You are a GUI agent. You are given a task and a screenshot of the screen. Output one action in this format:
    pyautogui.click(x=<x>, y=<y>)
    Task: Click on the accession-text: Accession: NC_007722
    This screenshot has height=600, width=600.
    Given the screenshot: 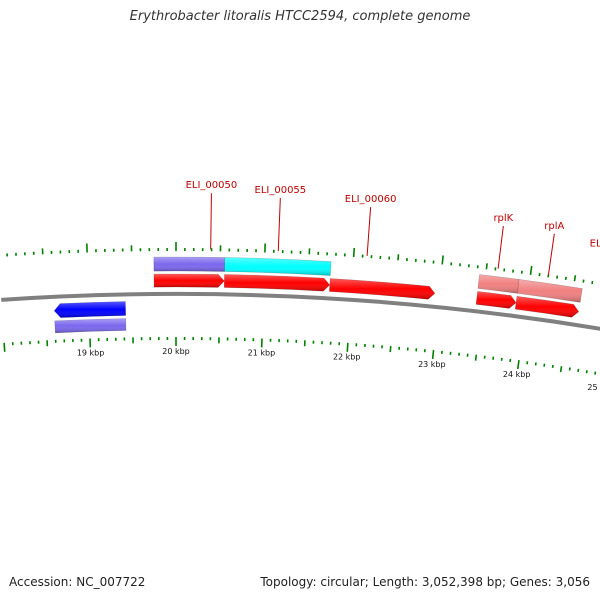 What is the action you would take?
    pyautogui.click(x=77, y=582)
    